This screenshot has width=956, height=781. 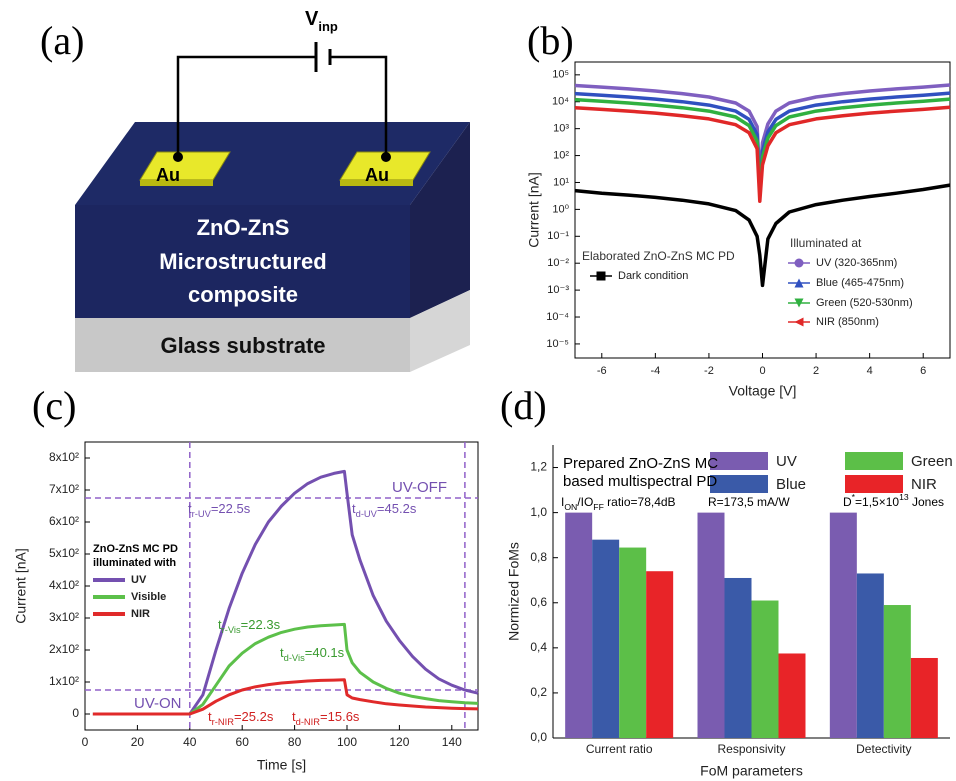 What do you see at coordinates (904, 497) in the screenshot?
I see `text-part: 13` at bounding box center [904, 497].